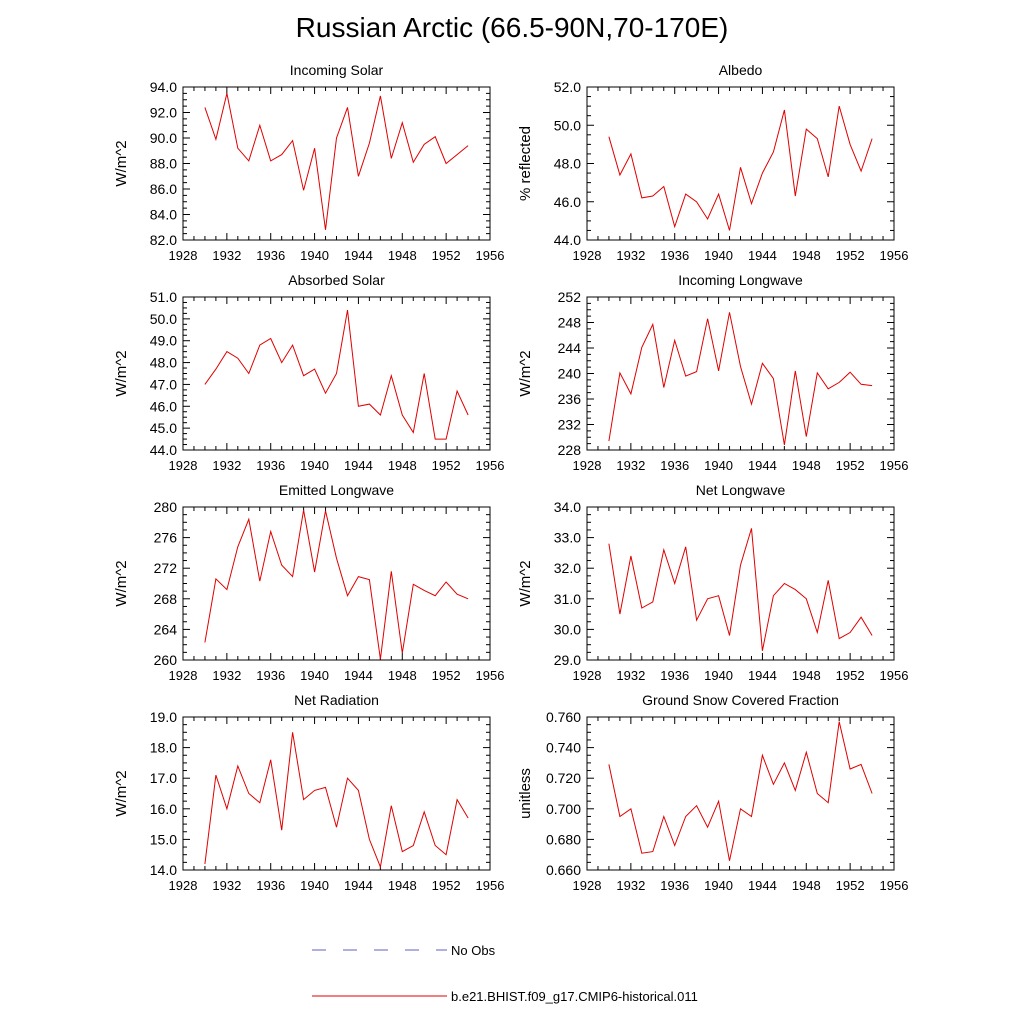  I want to click on y-tick-label: 0.700, so click(563, 809).